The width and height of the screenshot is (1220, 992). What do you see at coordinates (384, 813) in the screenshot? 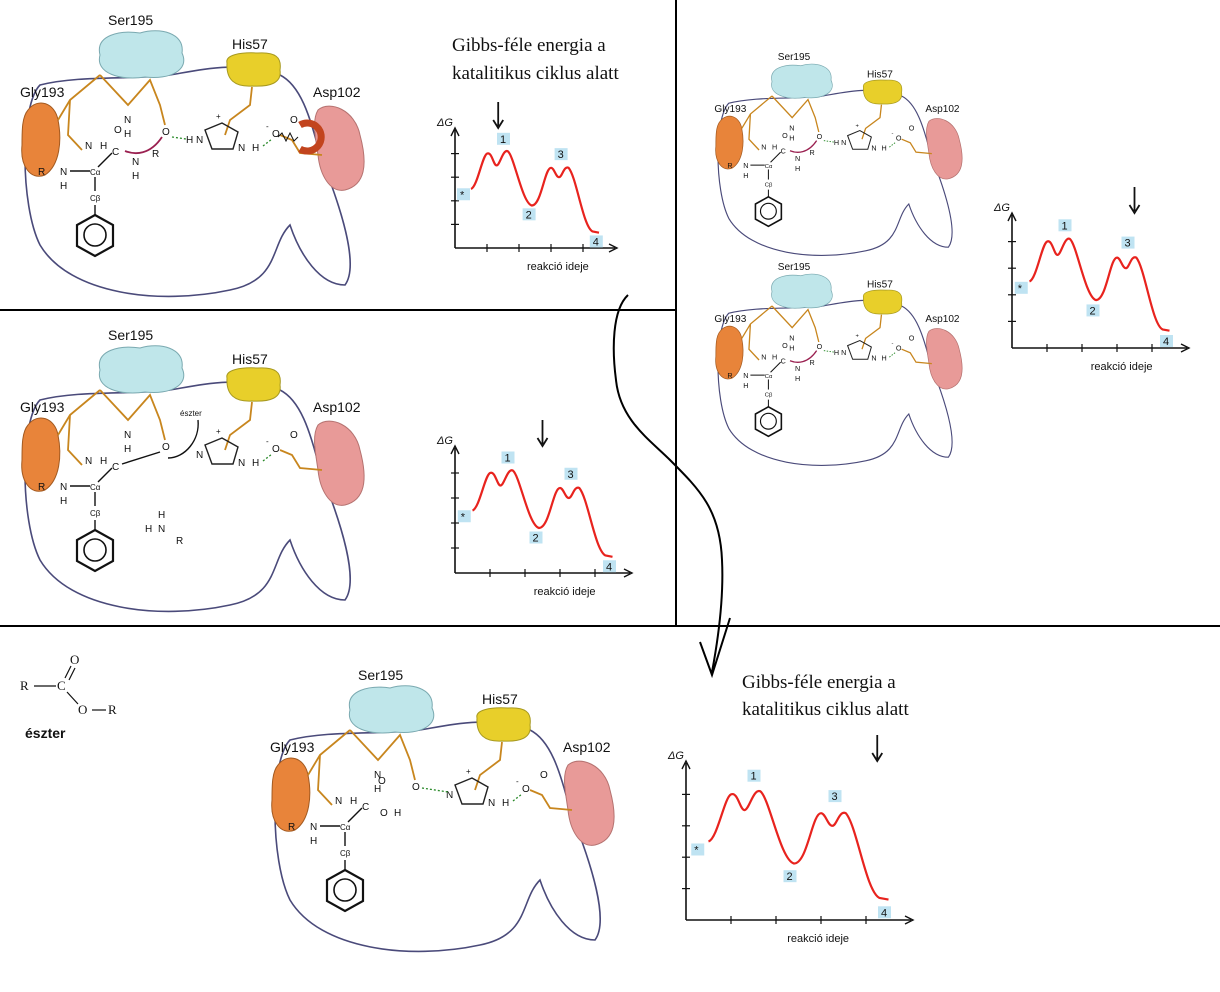
I see `acid-o-side: O` at bounding box center [384, 813].